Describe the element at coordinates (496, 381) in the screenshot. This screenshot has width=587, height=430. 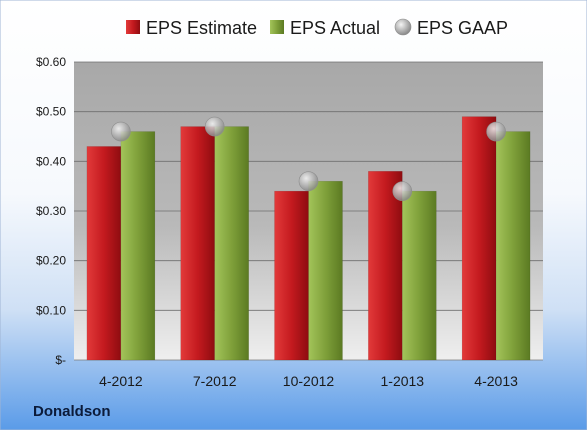
I see `x-tick-label: 4-2013` at that location.